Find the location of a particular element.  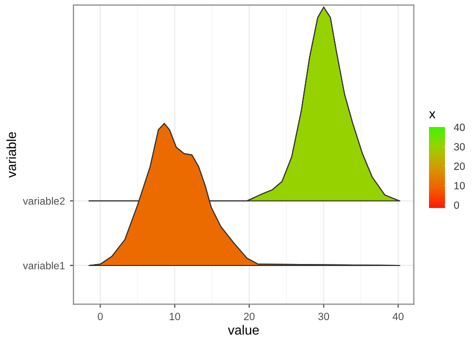

x-tick-label: 20 is located at coordinates (249, 316).